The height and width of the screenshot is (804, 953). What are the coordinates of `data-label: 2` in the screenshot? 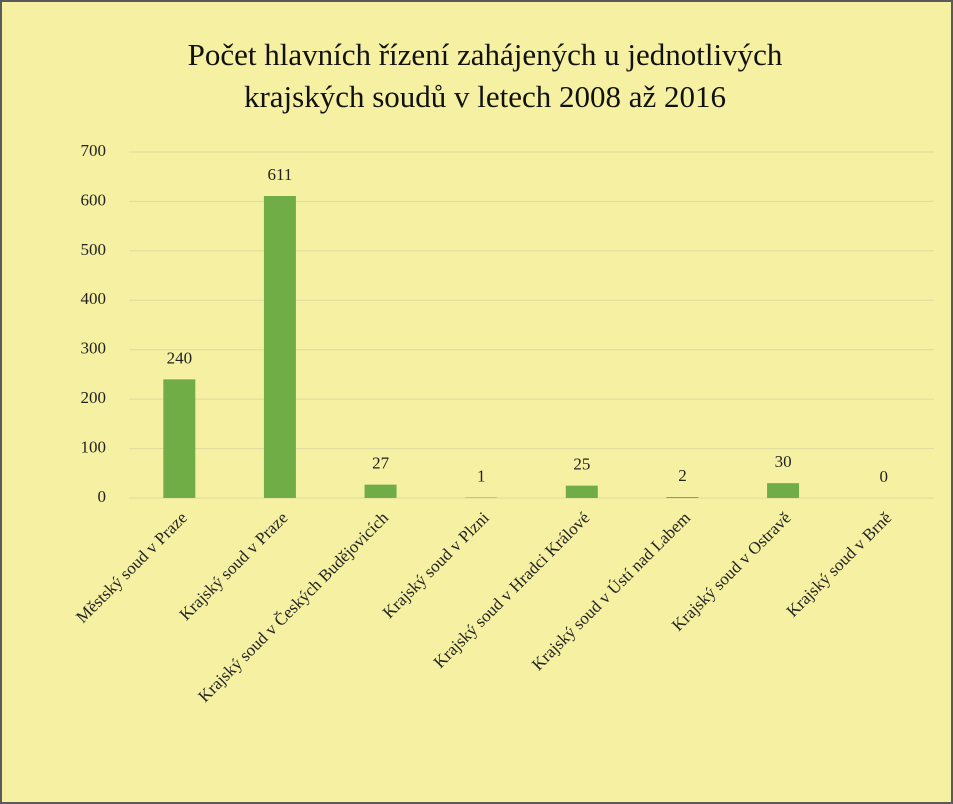 It's located at (682, 475).